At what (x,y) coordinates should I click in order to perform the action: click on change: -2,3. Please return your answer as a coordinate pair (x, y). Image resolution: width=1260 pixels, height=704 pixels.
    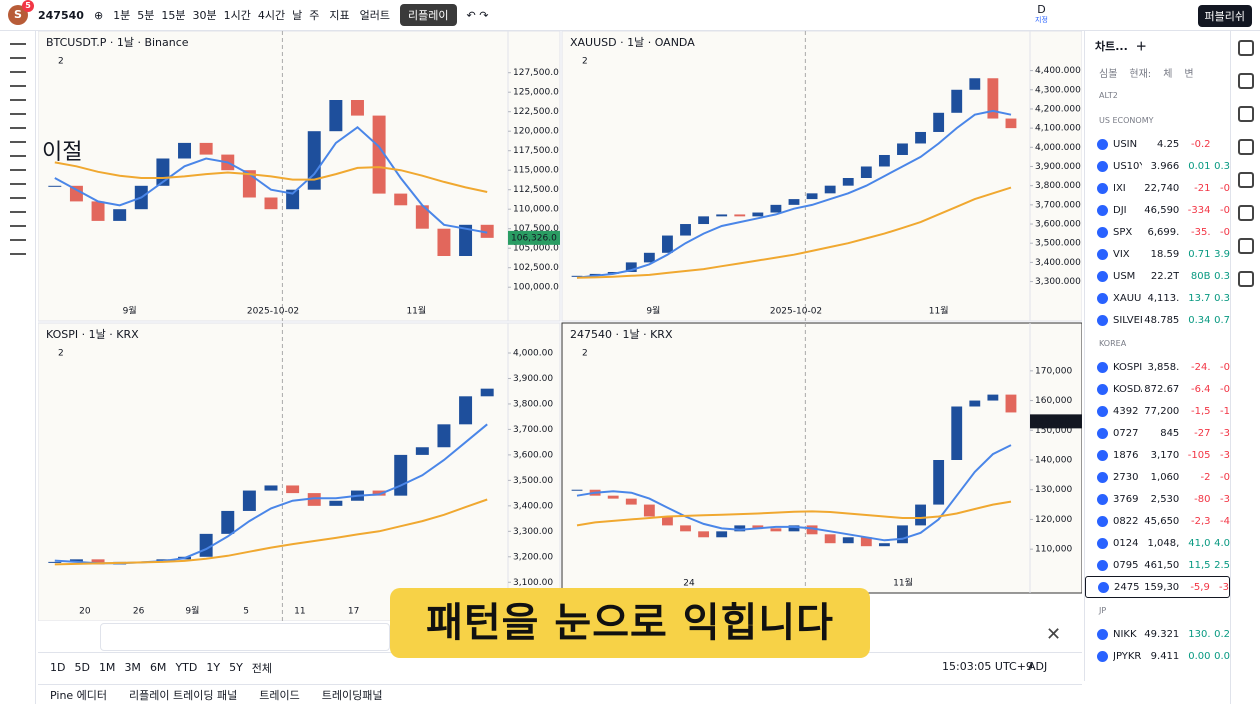
    Looking at the image, I should click on (1200, 521).